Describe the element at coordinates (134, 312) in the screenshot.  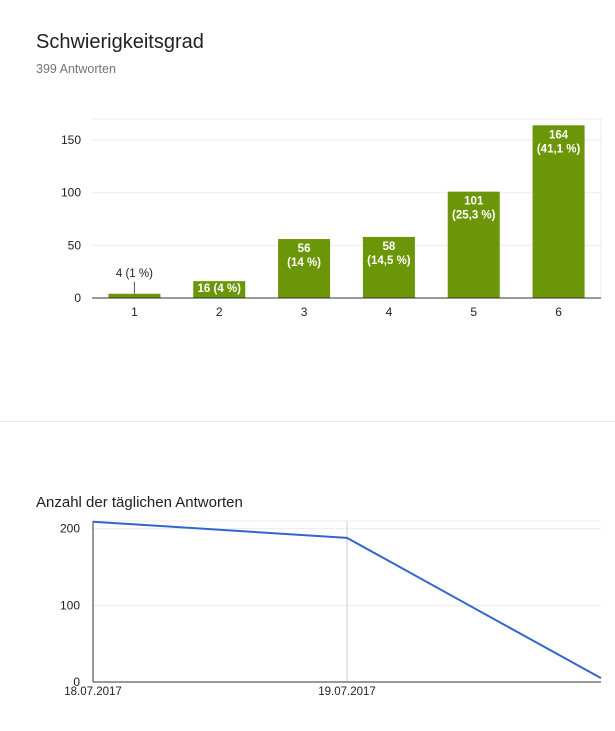
I see `bar-chart-x-tick-label: 1` at that location.